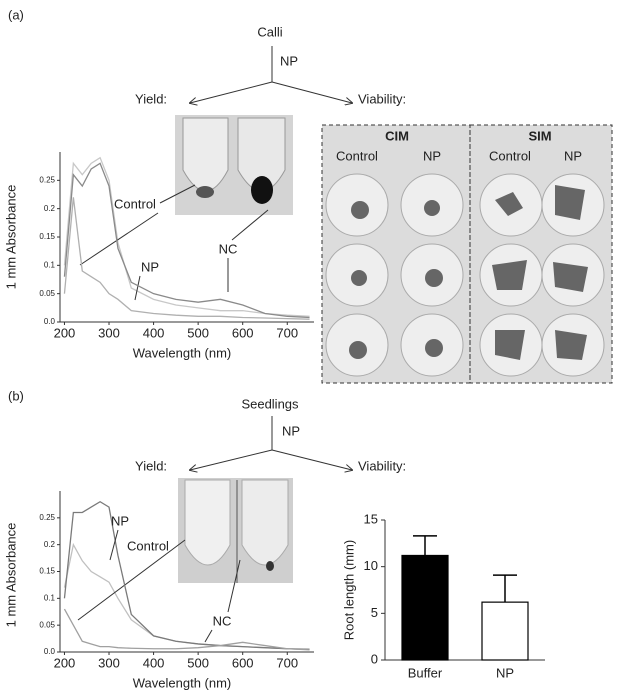 This screenshot has width=629, height=700. I want to click on x-tick-label: NP, so click(505, 672).